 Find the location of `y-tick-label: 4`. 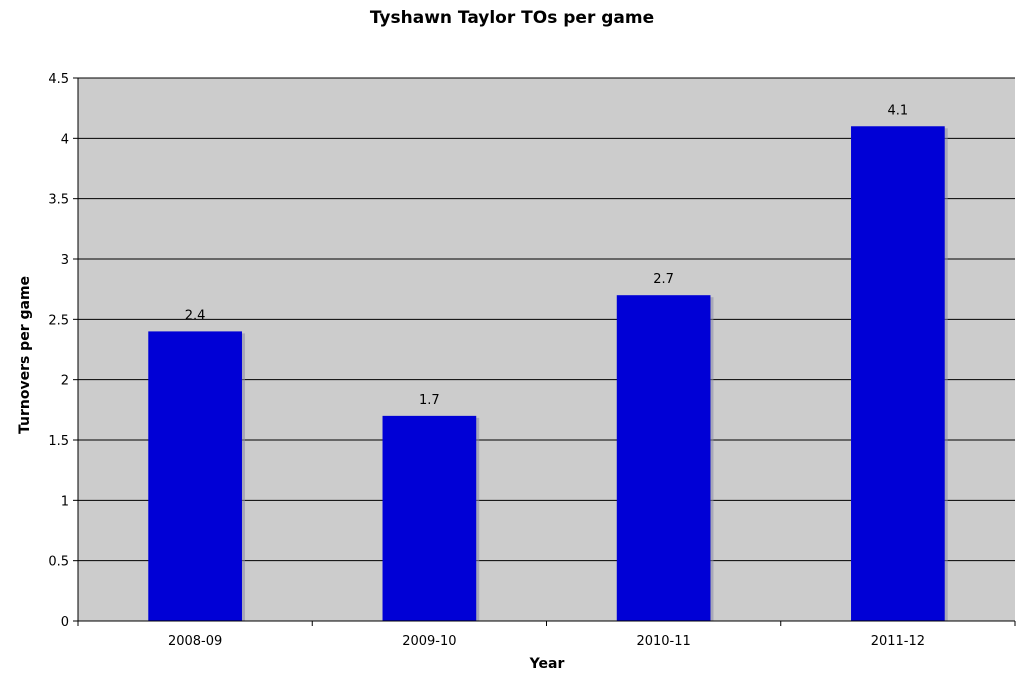

y-tick-label: 4 is located at coordinates (65, 139).